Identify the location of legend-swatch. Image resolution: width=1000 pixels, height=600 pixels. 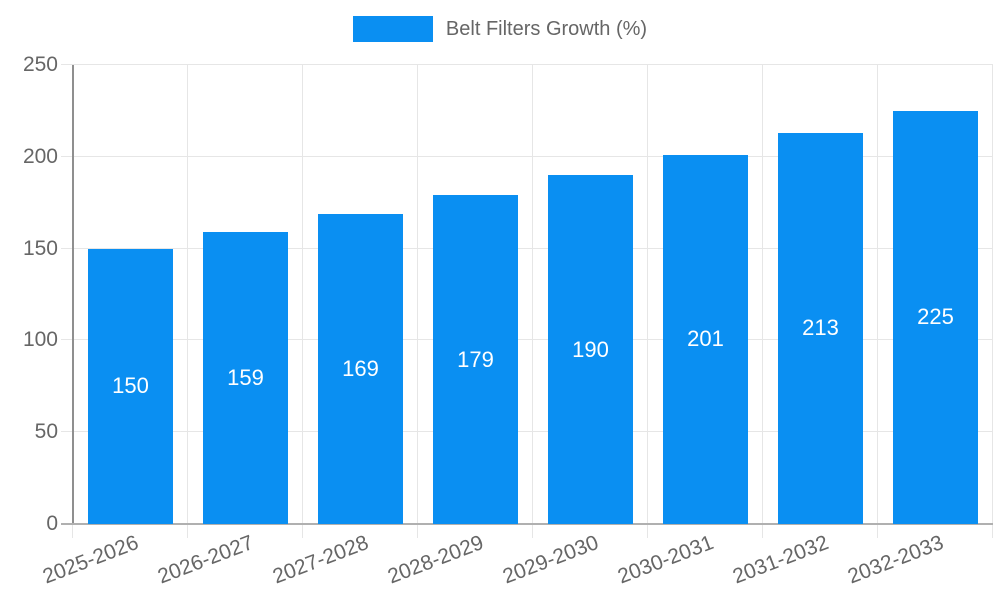
(392, 29).